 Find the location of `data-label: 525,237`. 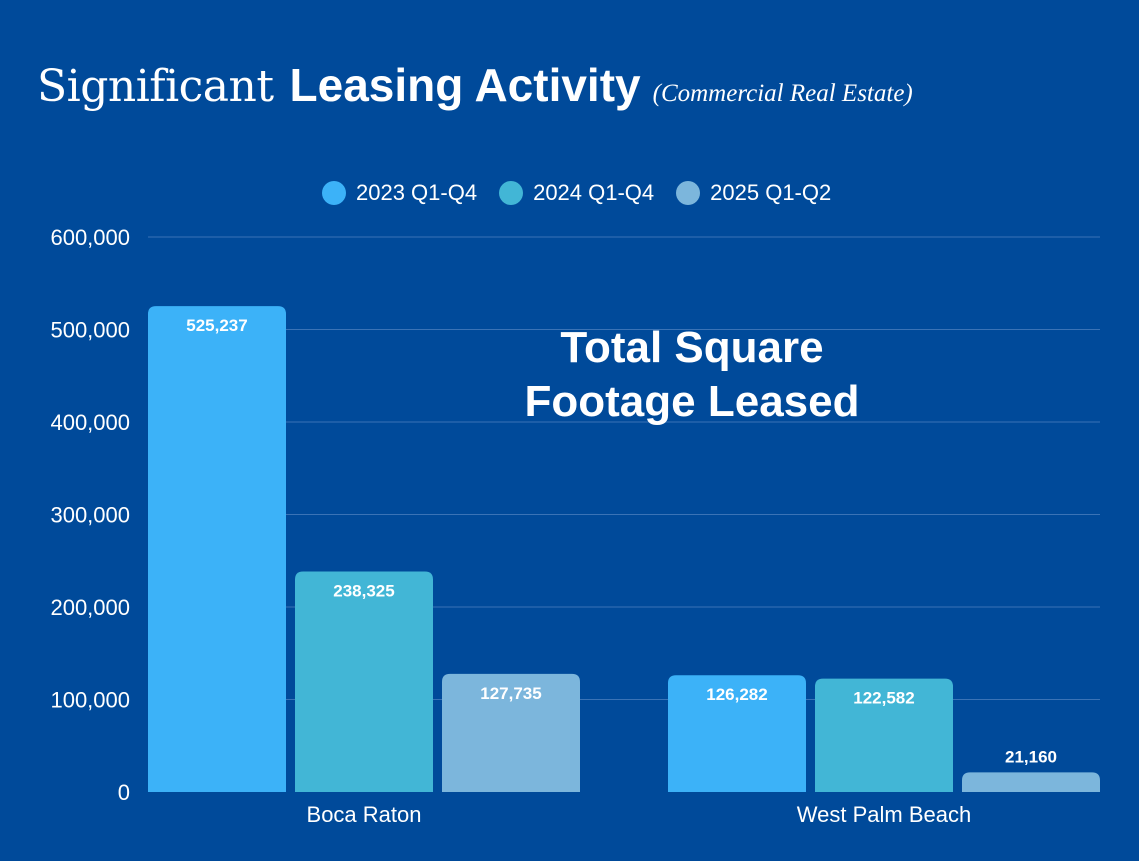

data-label: 525,237 is located at coordinates (216, 325).